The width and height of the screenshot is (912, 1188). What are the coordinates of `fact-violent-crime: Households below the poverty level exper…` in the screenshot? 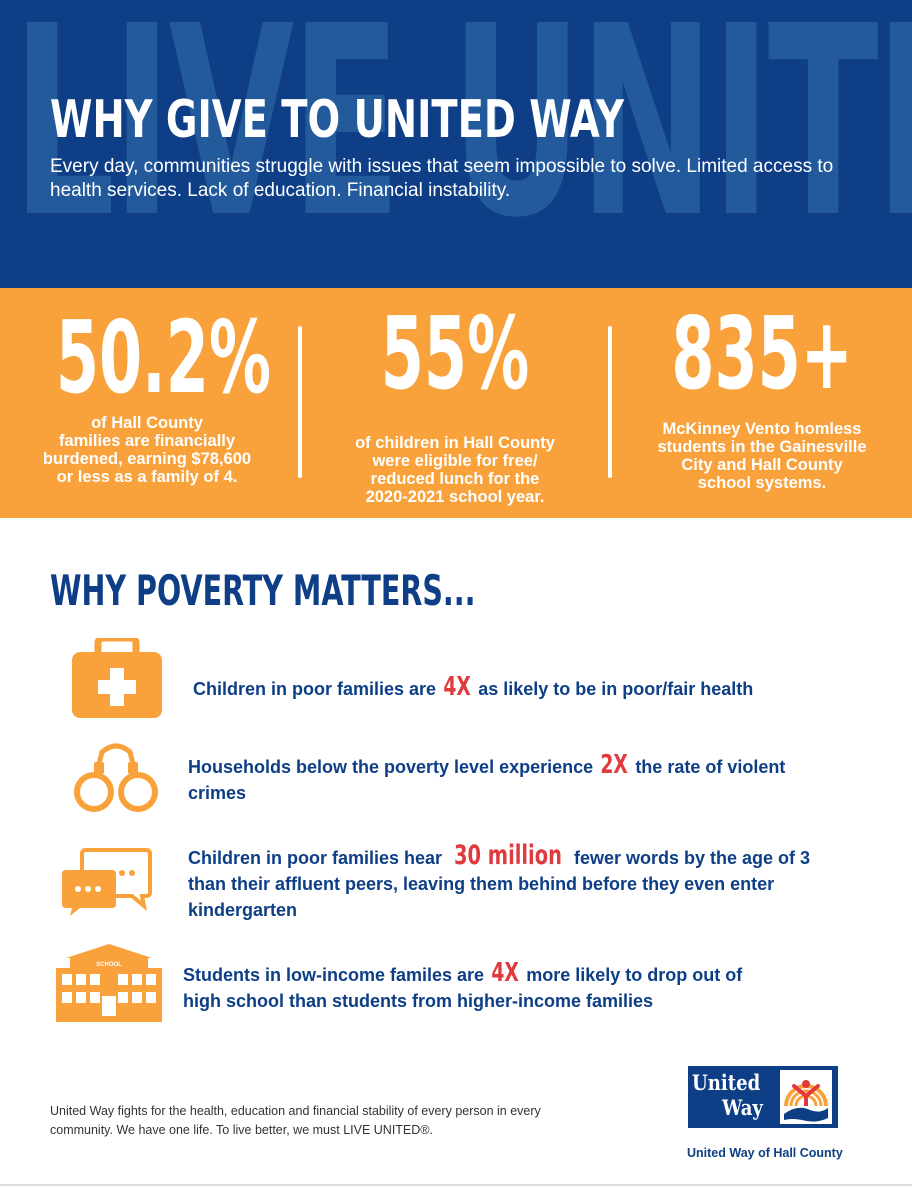 It's located at (493, 778).